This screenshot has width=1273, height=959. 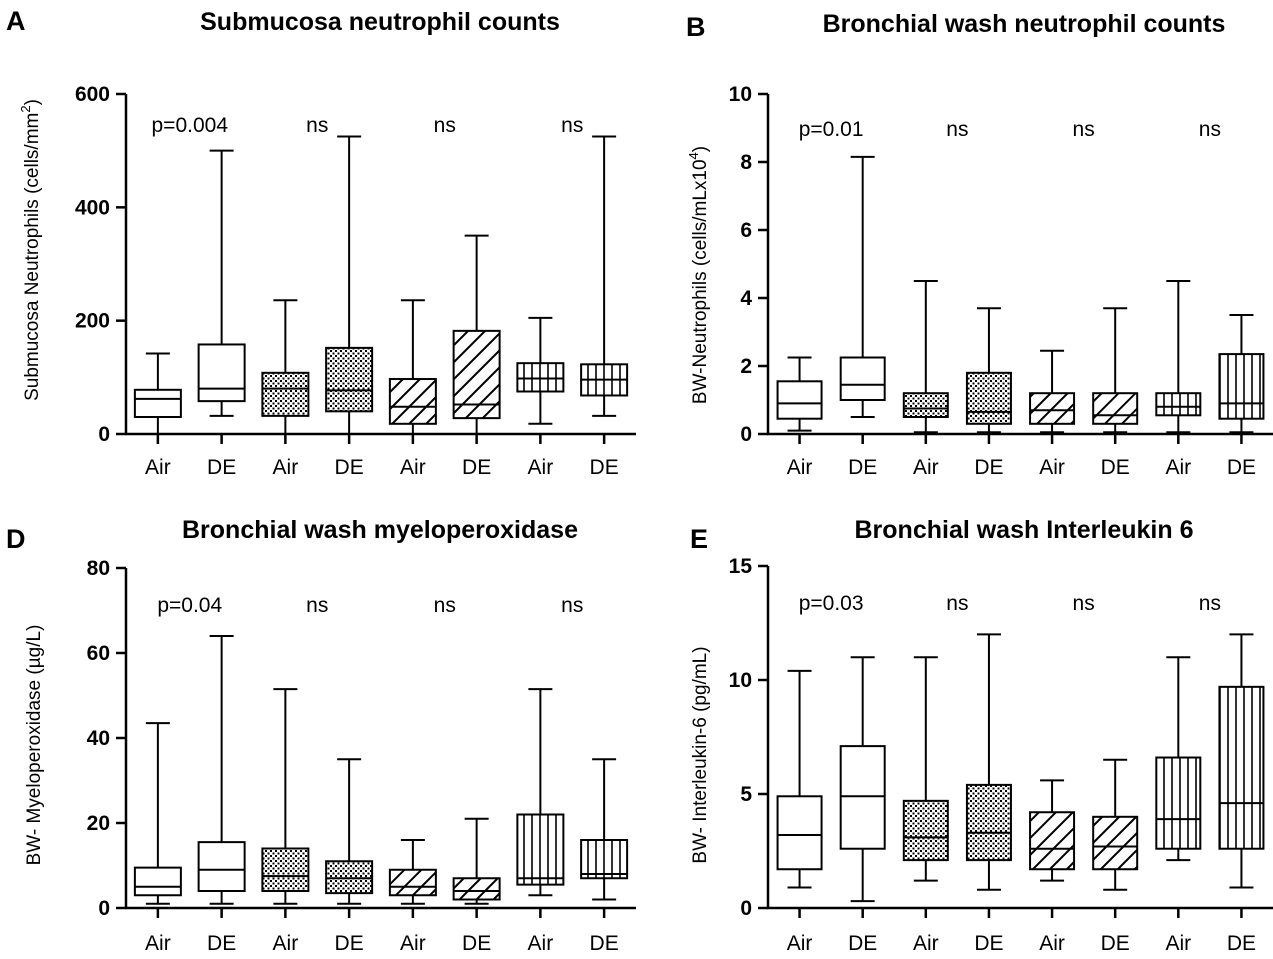 I want to click on y-tick-label: 8, so click(x=746, y=162).